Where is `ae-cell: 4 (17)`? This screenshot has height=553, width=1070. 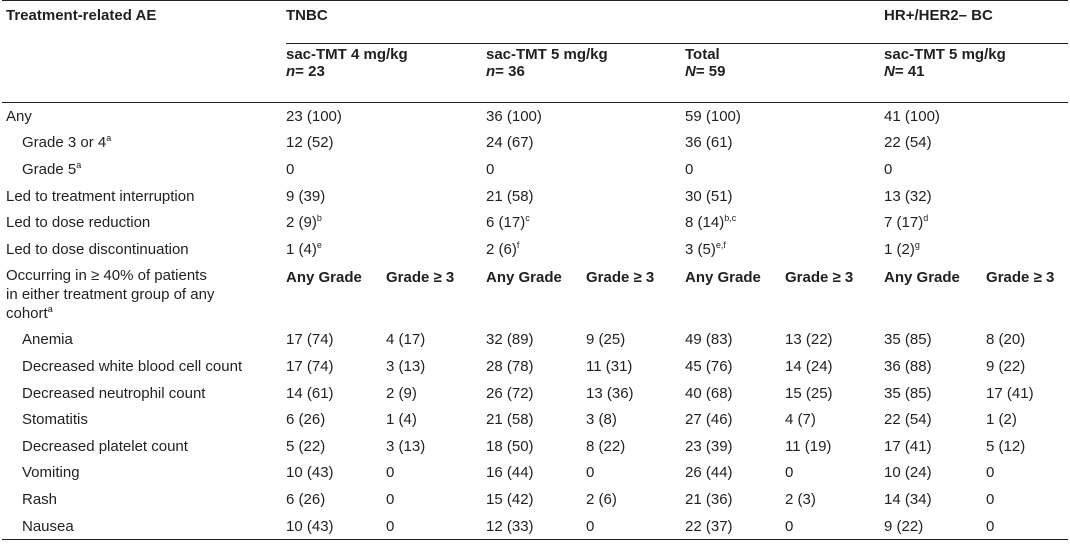 ae-cell: 4 (17) is located at coordinates (406, 340).